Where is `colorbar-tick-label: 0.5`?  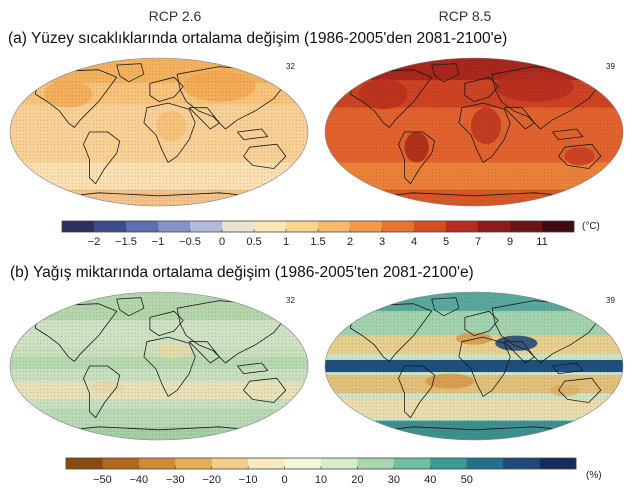 colorbar-tick-label: 0.5 is located at coordinates (254, 242).